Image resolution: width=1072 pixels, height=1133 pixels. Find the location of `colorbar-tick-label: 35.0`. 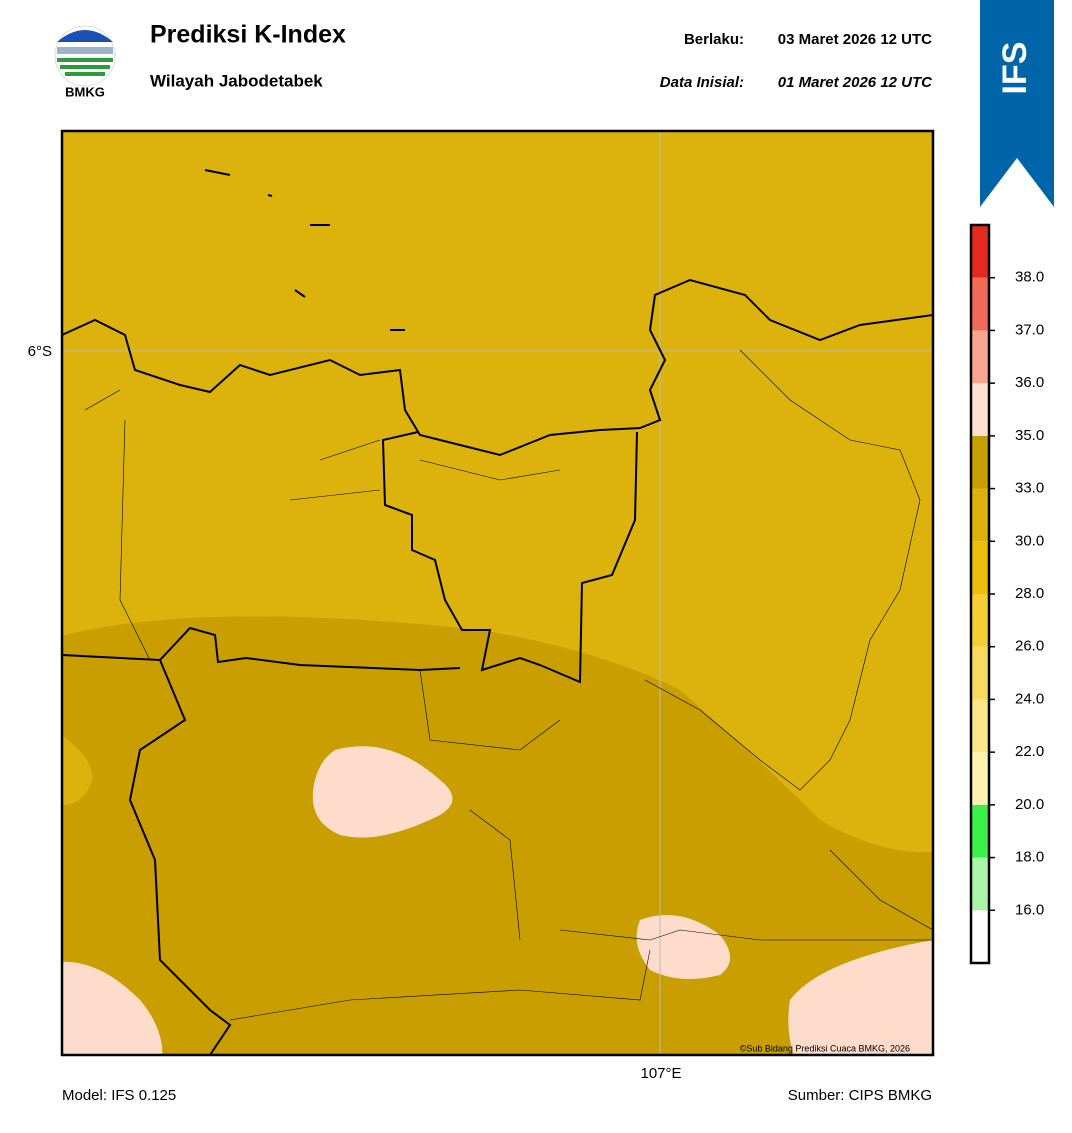

colorbar-tick-label: 35.0 is located at coordinates (1029, 435).